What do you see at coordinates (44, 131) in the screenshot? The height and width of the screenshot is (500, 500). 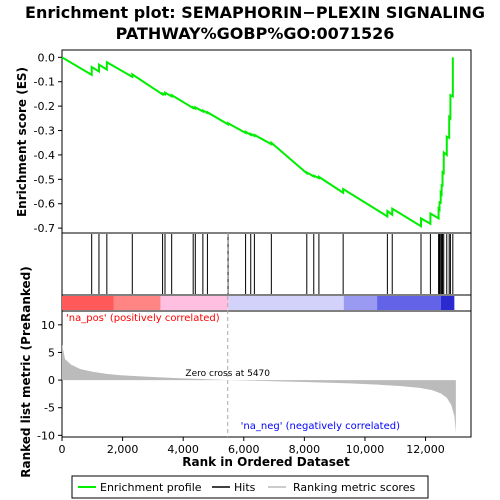 I see `es-tick-label: -0.3` at bounding box center [44, 131].